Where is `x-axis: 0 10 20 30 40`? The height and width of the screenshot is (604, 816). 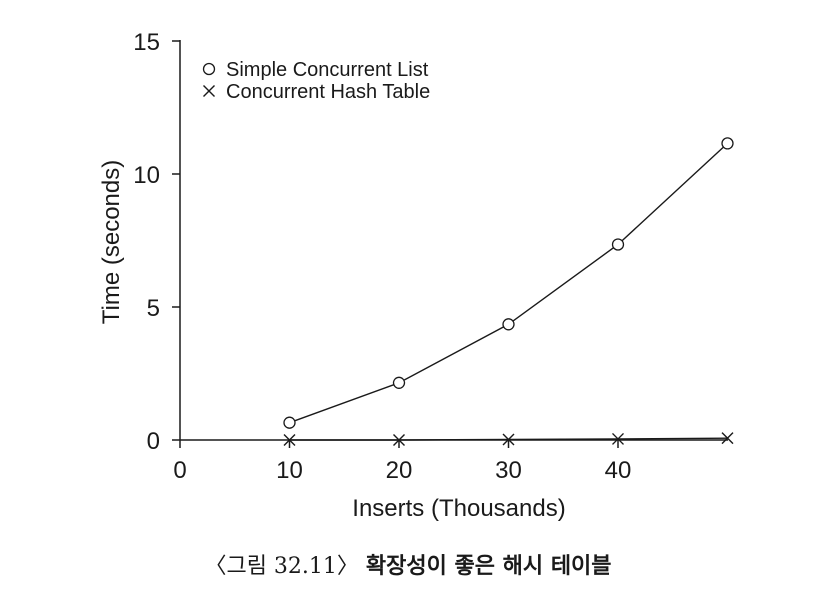 x-axis: 0 10 20 30 40 is located at coordinates (450, 461).